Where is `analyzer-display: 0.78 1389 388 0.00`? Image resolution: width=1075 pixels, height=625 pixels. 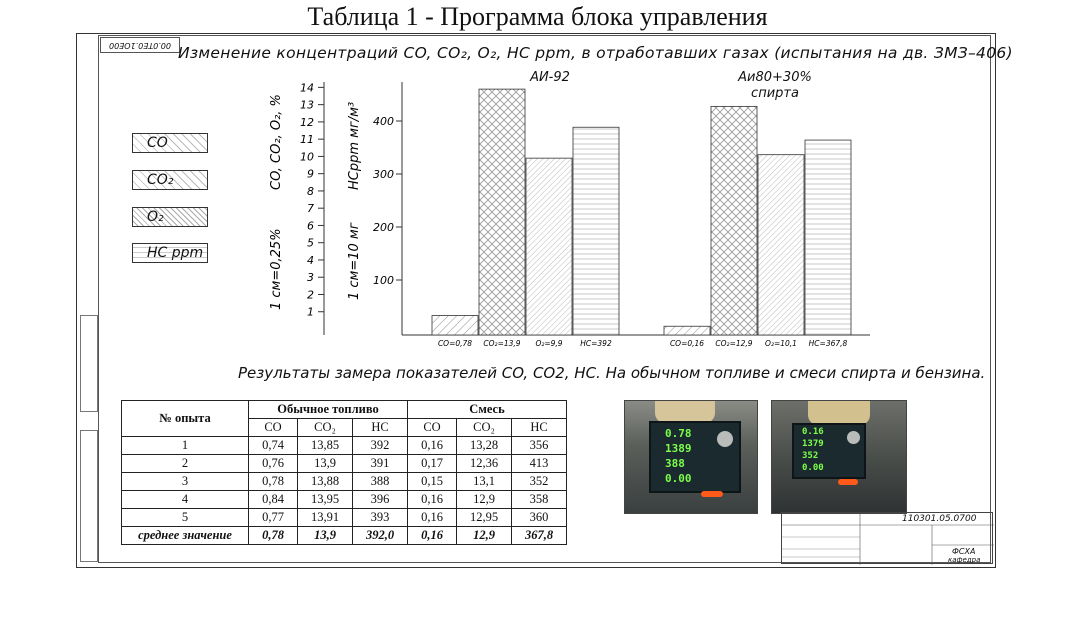 analyzer-display: 0.78 1389 388 0.00 is located at coordinates (695, 457).